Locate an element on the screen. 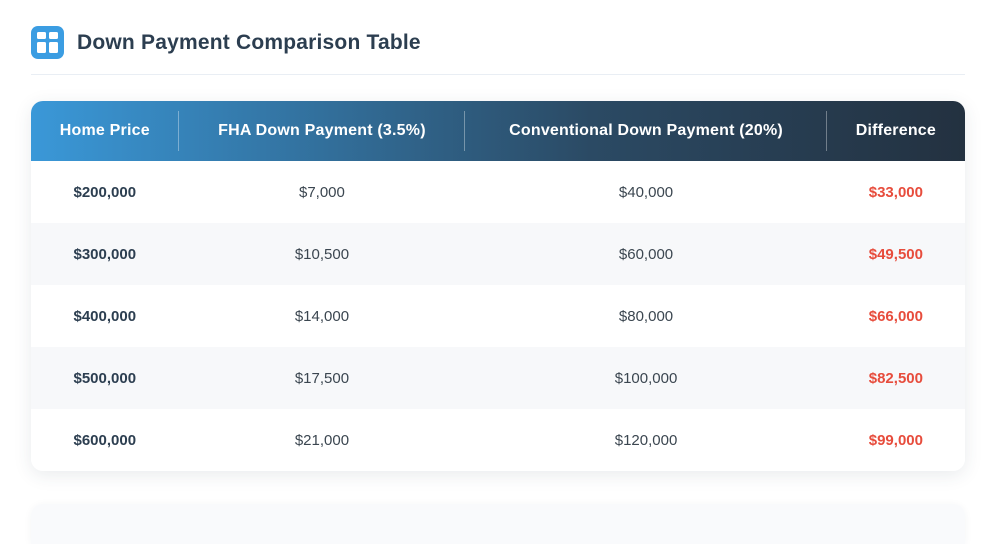 This screenshot has height=544, width=996. home-price-cell: $600,000 is located at coordinates (105, 440).